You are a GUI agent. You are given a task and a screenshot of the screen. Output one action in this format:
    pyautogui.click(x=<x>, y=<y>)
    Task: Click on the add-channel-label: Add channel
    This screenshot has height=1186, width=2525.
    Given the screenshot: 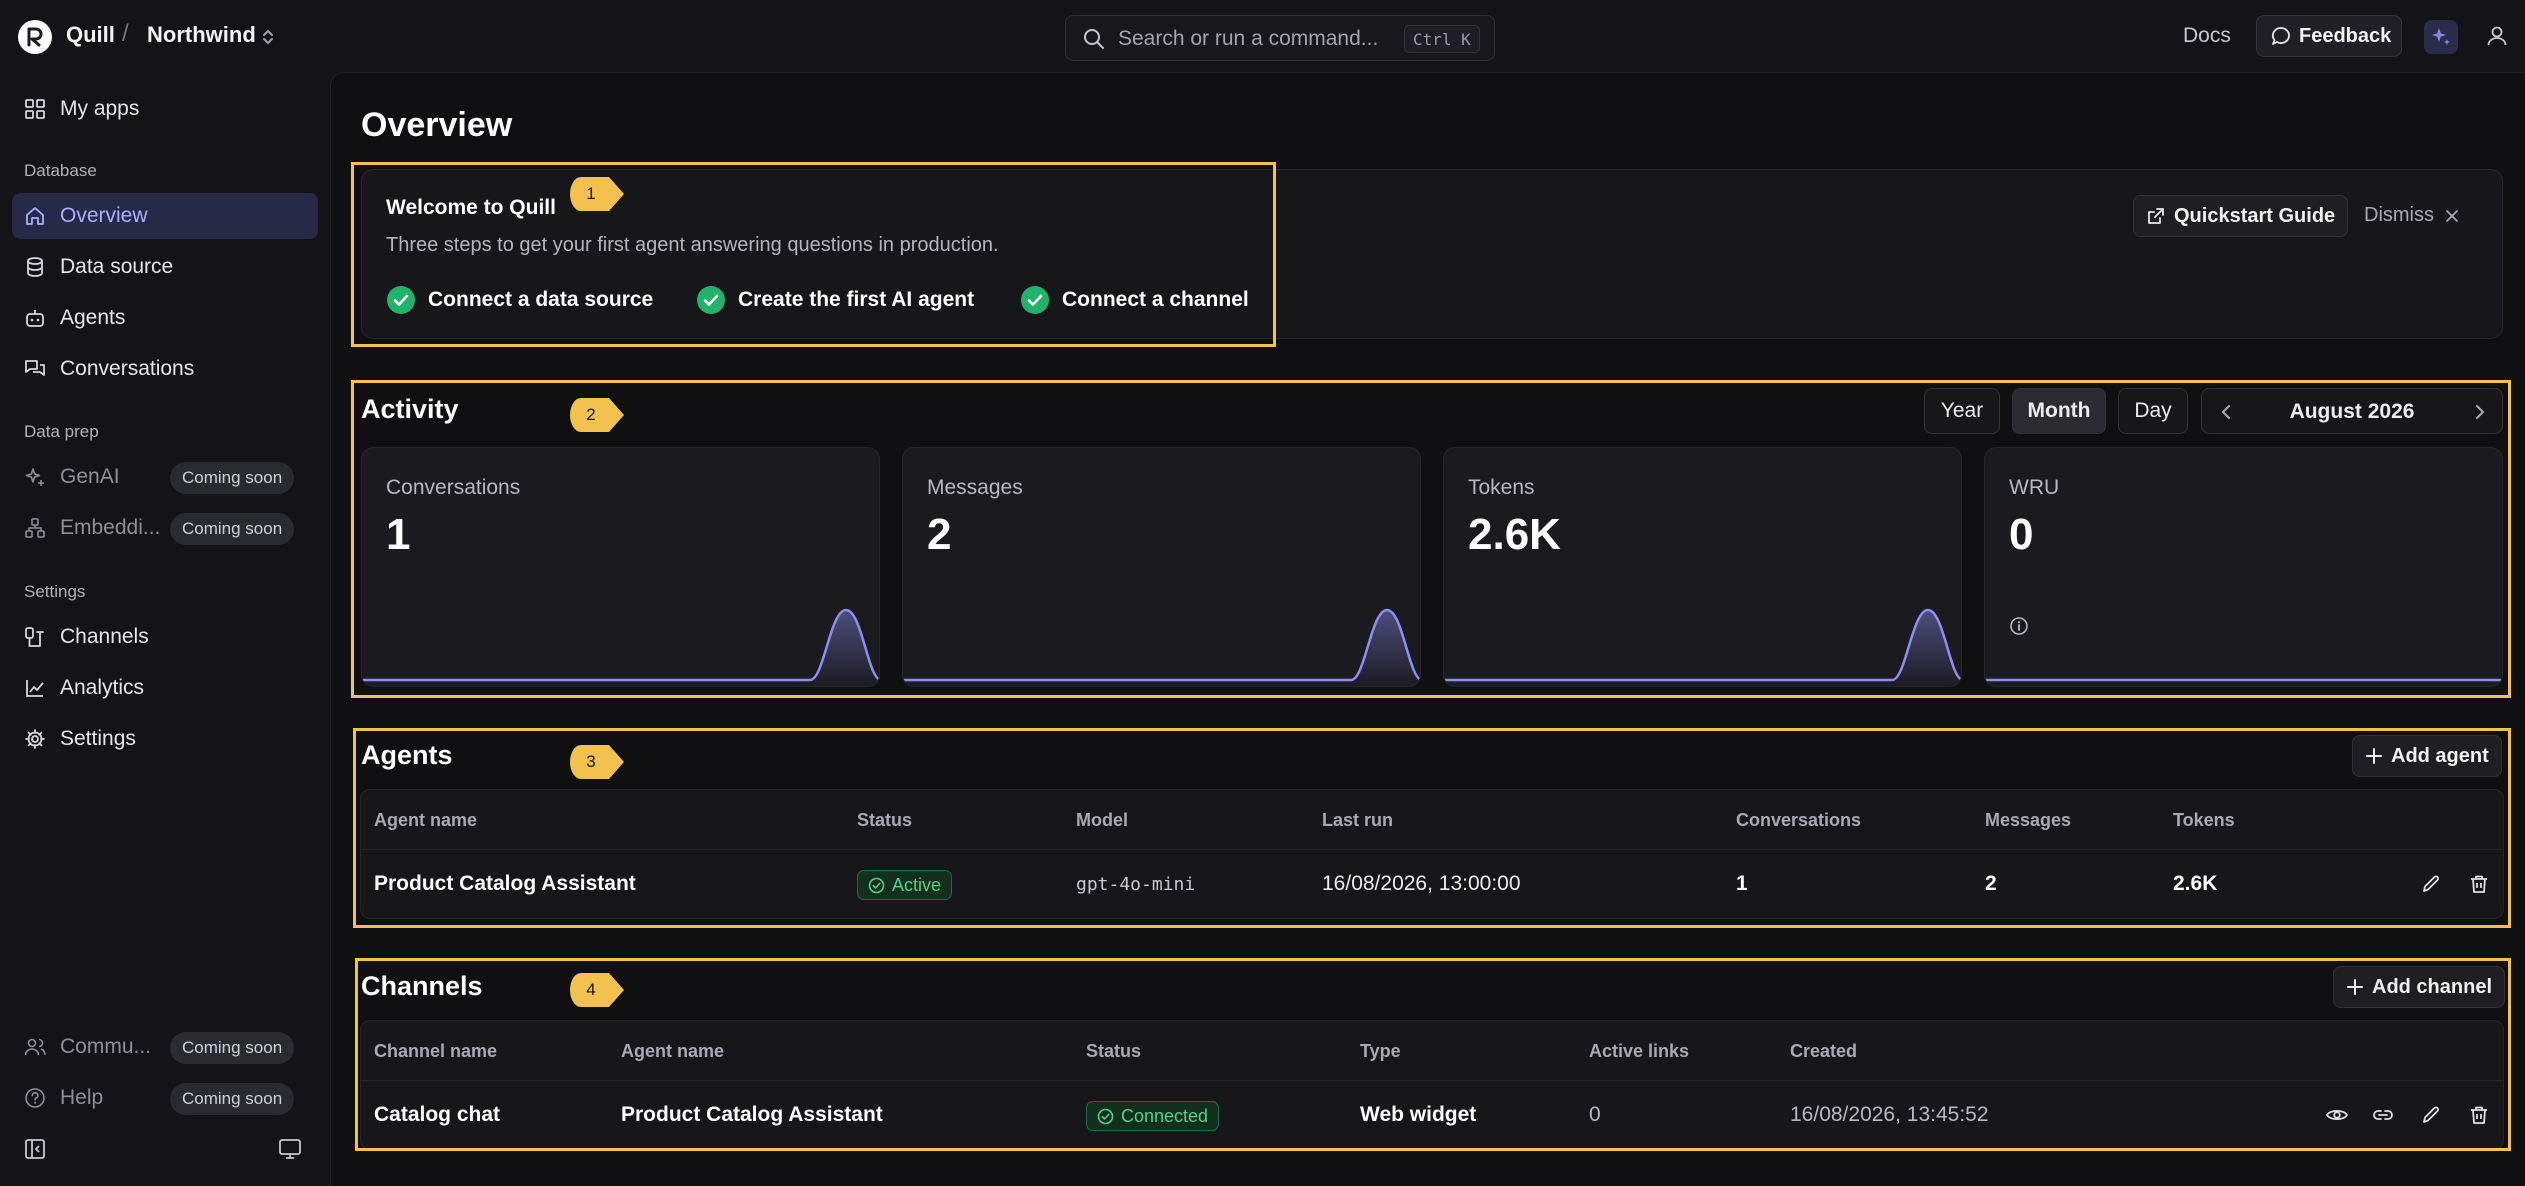 What is the action you would take?
    pyautogui.click(x=2432, y=986)
    